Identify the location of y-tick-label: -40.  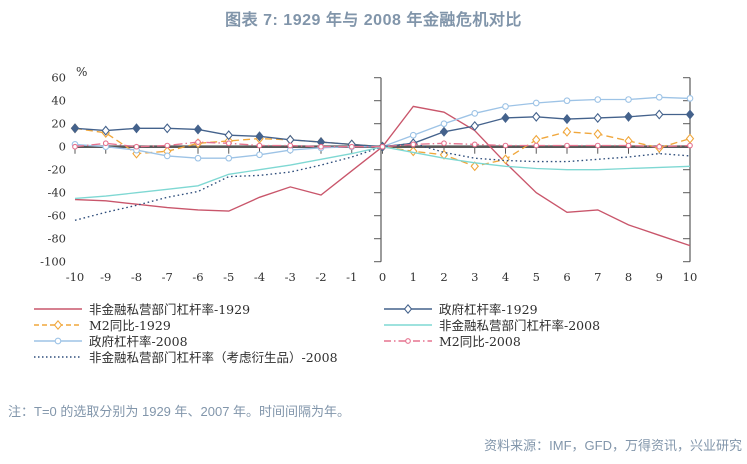
(56, 193).